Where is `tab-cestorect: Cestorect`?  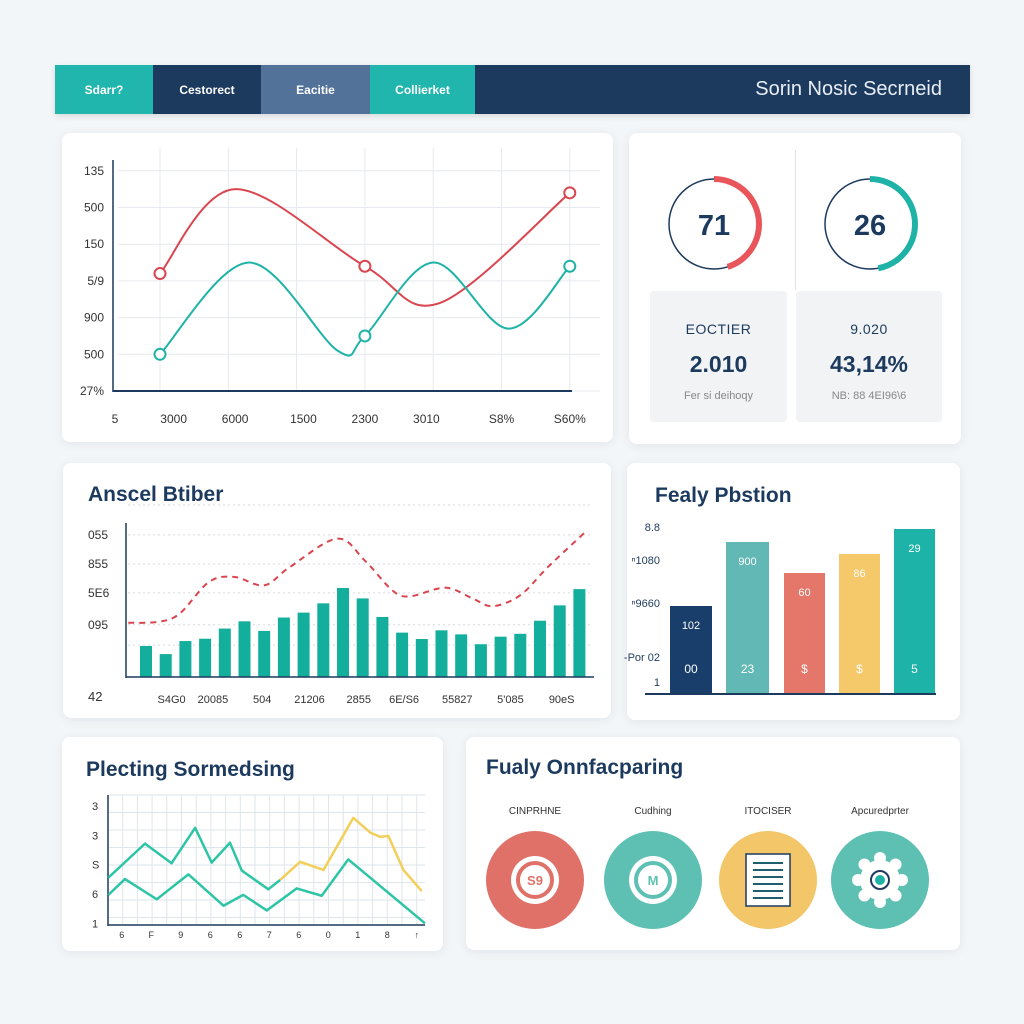
tab-cestorect: Cestorect is located at coordinates (207, 89).